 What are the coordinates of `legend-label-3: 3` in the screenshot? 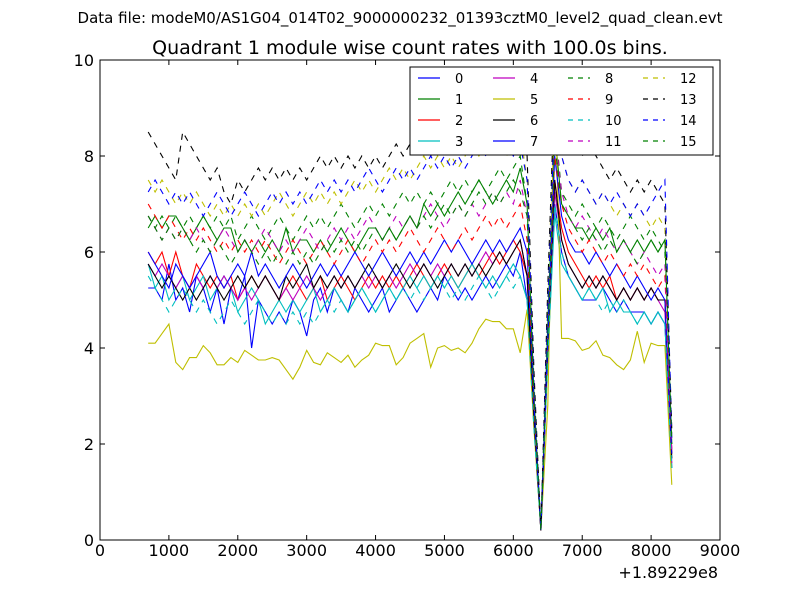 It's located at (459, 142).